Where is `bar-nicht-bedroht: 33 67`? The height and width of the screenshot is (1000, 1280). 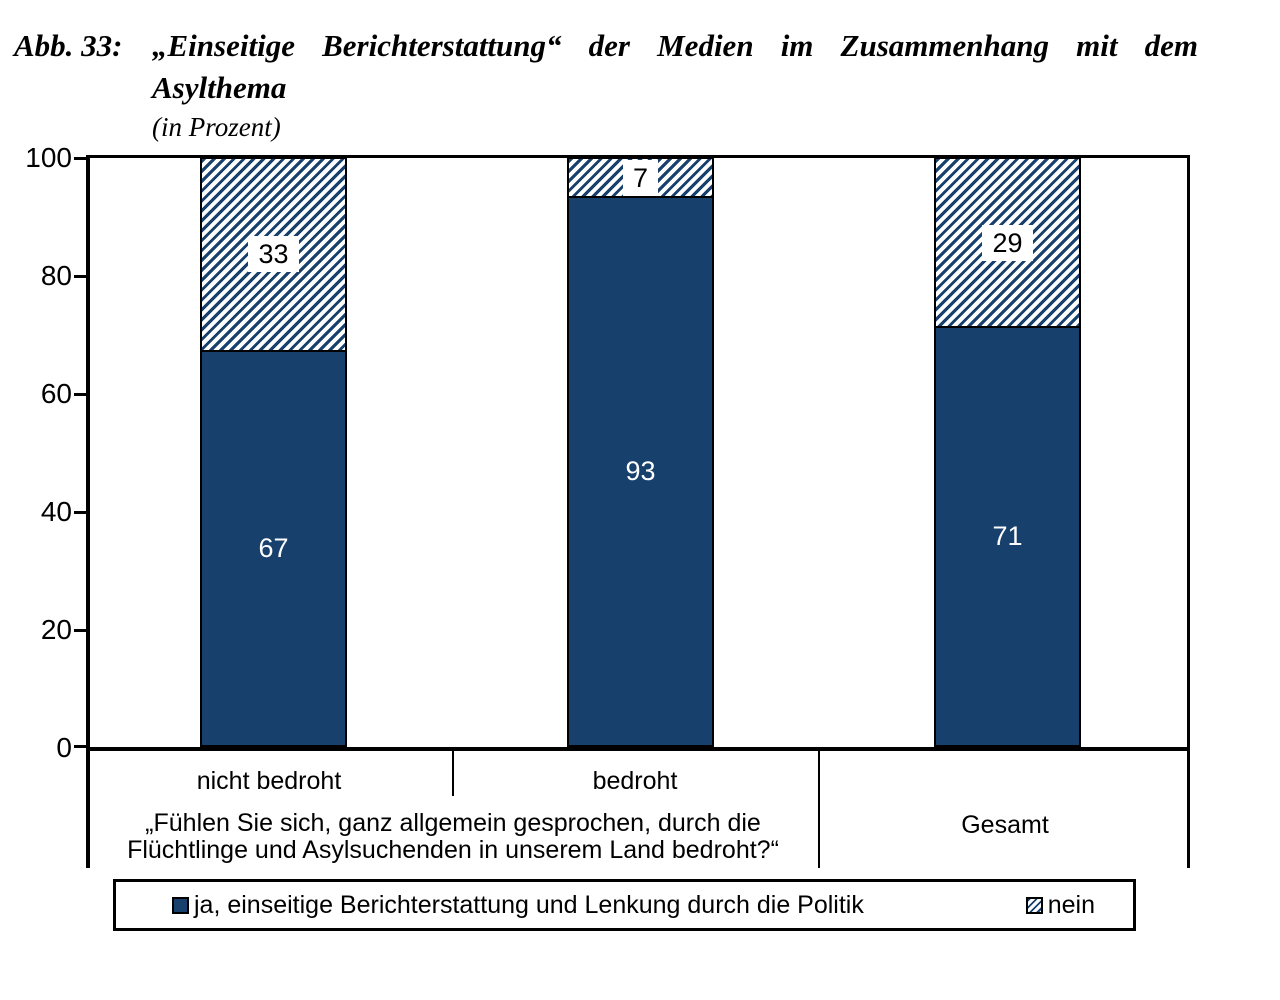 bar-nicht-bedroht: 33 67 is located at coordinates (273, 452).